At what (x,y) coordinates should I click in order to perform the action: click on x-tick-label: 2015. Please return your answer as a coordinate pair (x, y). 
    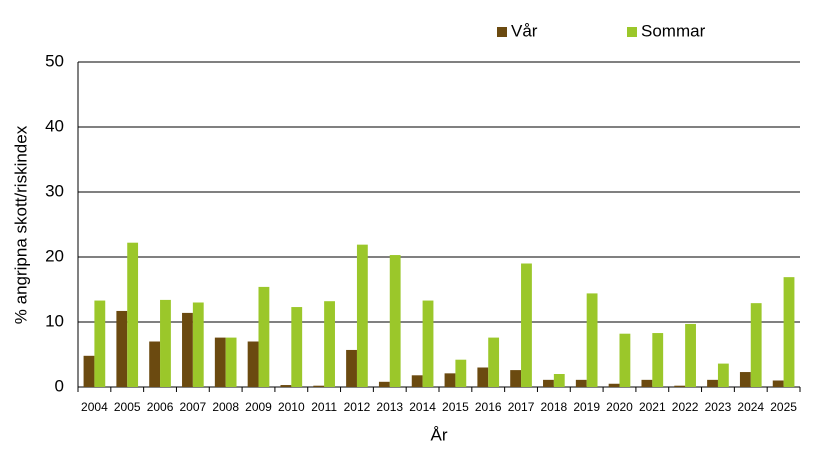
    Looking at the image, I should click on (455, 407).